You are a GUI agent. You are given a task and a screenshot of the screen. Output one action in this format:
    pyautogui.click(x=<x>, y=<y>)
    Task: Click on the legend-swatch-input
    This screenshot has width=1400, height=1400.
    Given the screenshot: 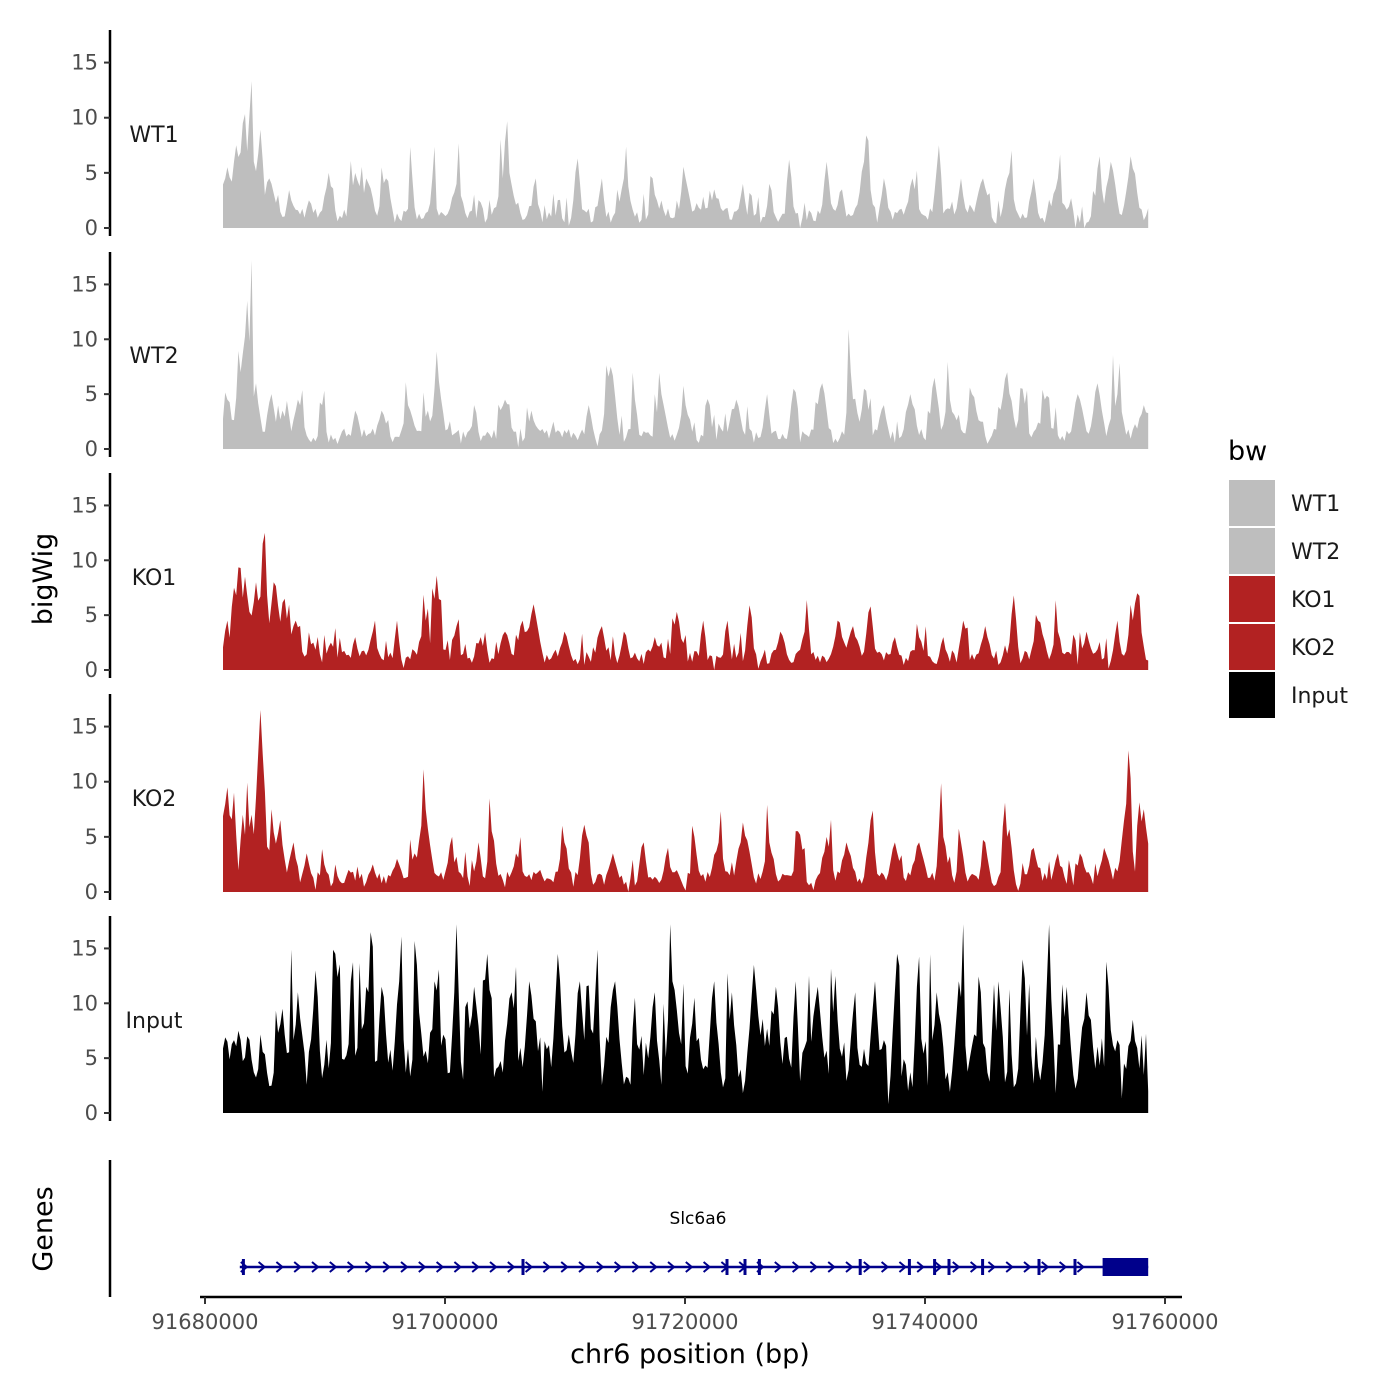 What is the action you would take?
    pyautogui.click(x=1252, y=695)
    